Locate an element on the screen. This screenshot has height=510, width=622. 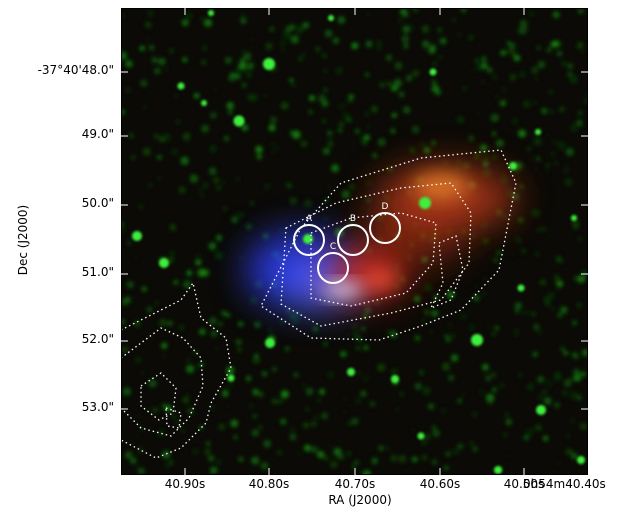
marker-label-a: A is located at coordinates (309, 219).